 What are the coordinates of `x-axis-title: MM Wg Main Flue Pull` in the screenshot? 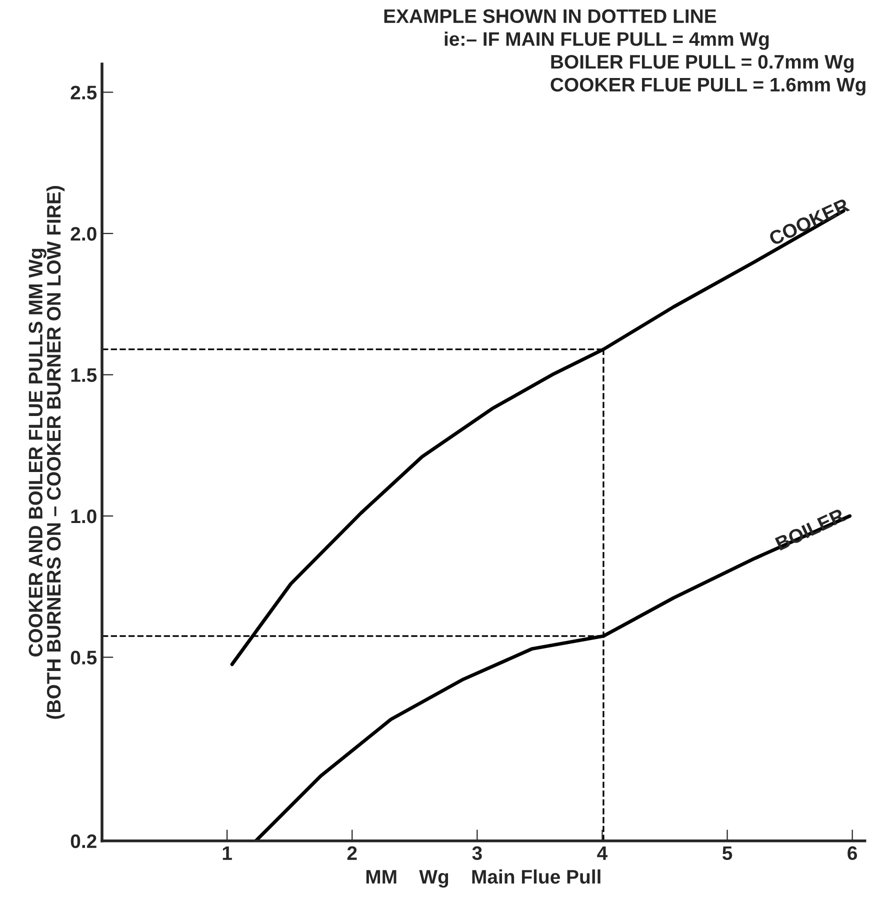 It's located at (483, 878).